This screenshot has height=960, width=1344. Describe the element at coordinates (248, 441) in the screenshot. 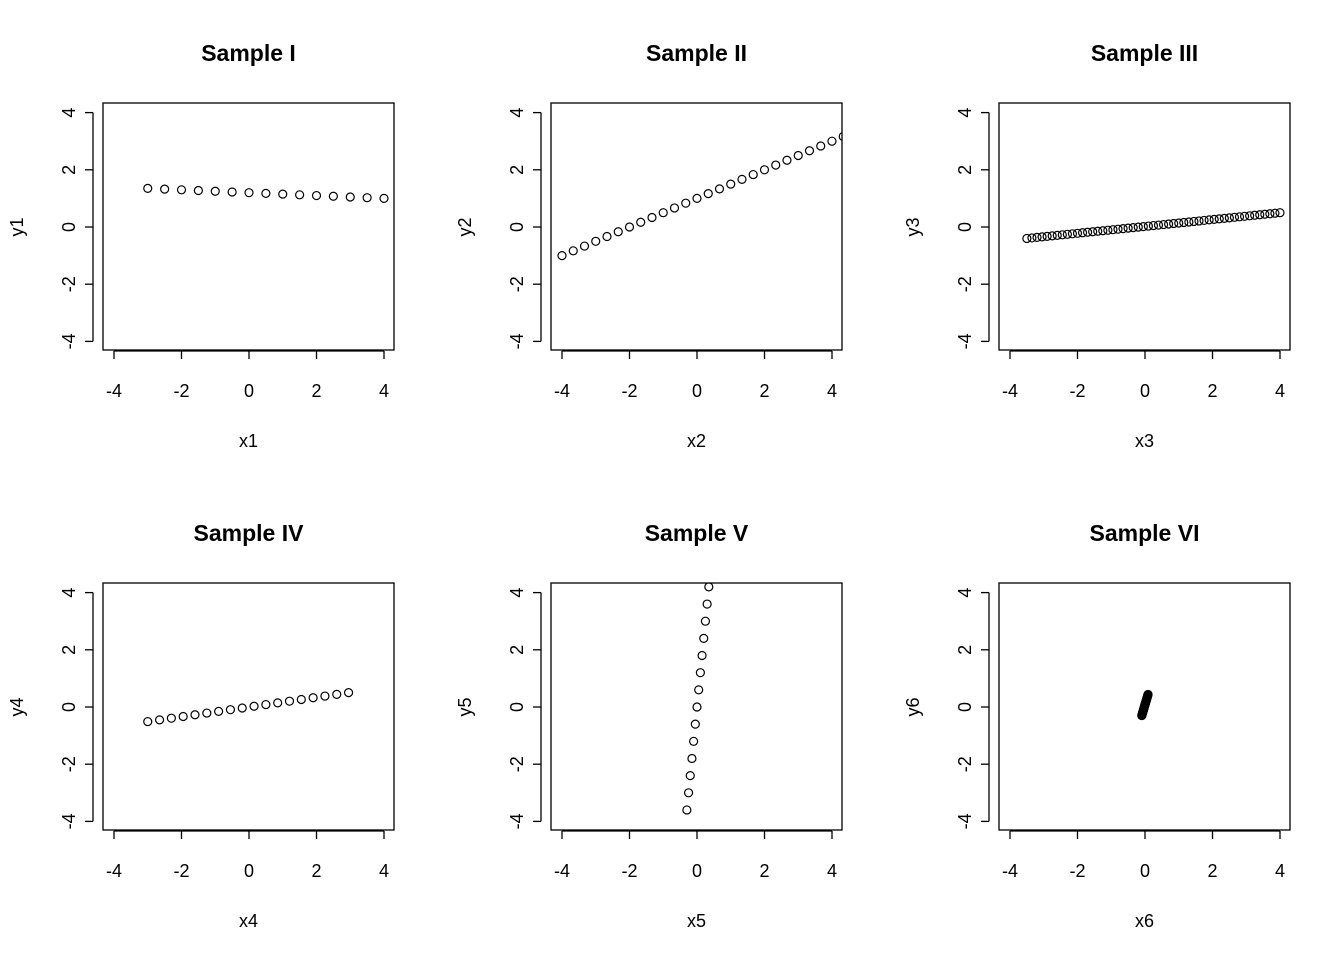

I see `x-axis-label: x1` at that location.